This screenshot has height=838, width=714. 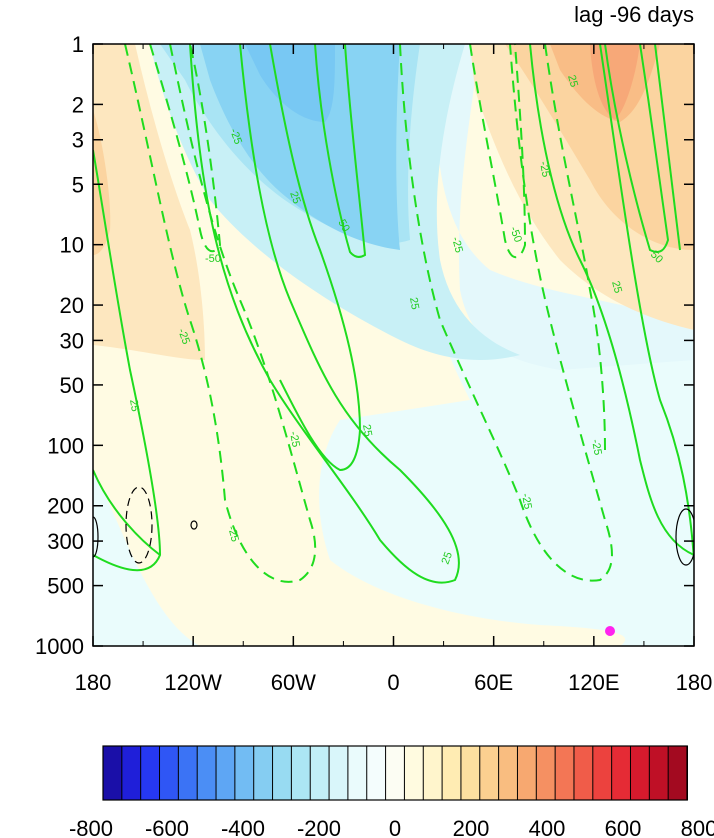 I want to click on contour-label-7: -25, so click(x=294, y=439).